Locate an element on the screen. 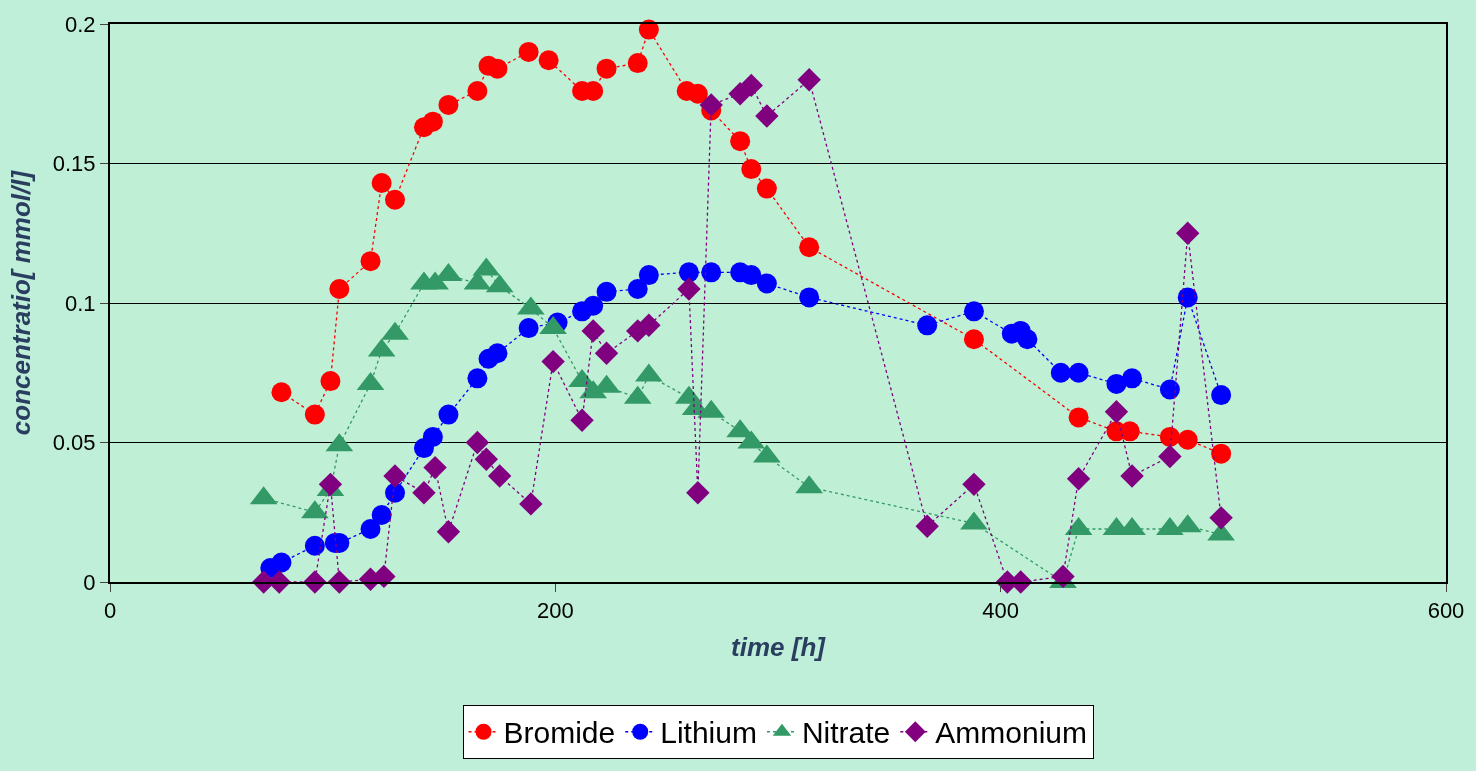 The width and height of the screenshot is (1476, 771). y-tick-label: 0 is located at coordinates (89, 582).